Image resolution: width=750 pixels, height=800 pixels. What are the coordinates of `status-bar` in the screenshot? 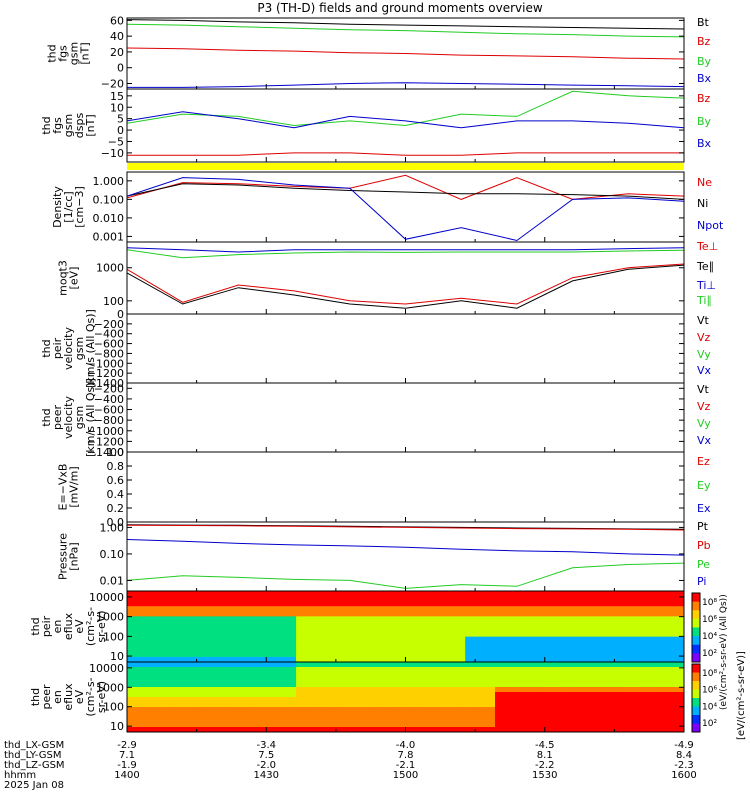 It's located at (405, 166).